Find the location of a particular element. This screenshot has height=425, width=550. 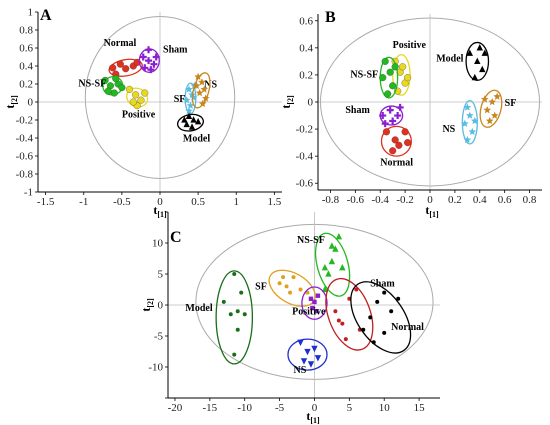

group-sf: SF is located at coordinates (192, 90).